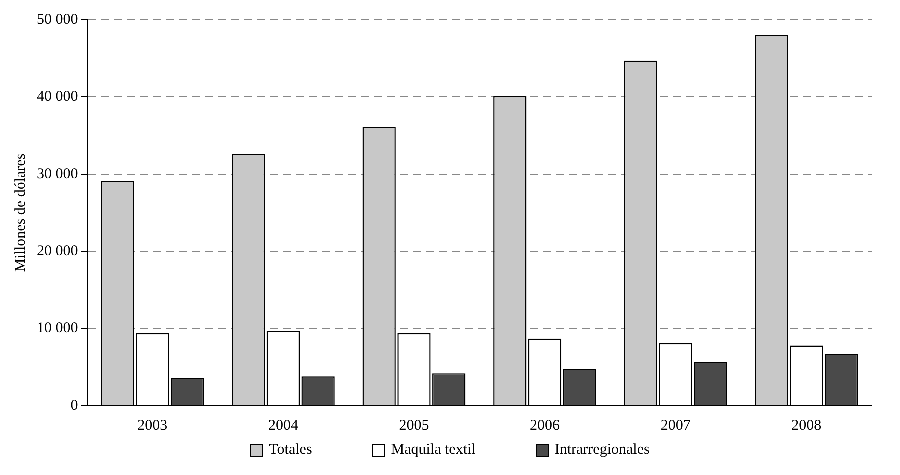  What do you see at coordinates (57, 174) in the screenshot?
I see `y-tick-label: 30 000` at bounding box center [57, 174].